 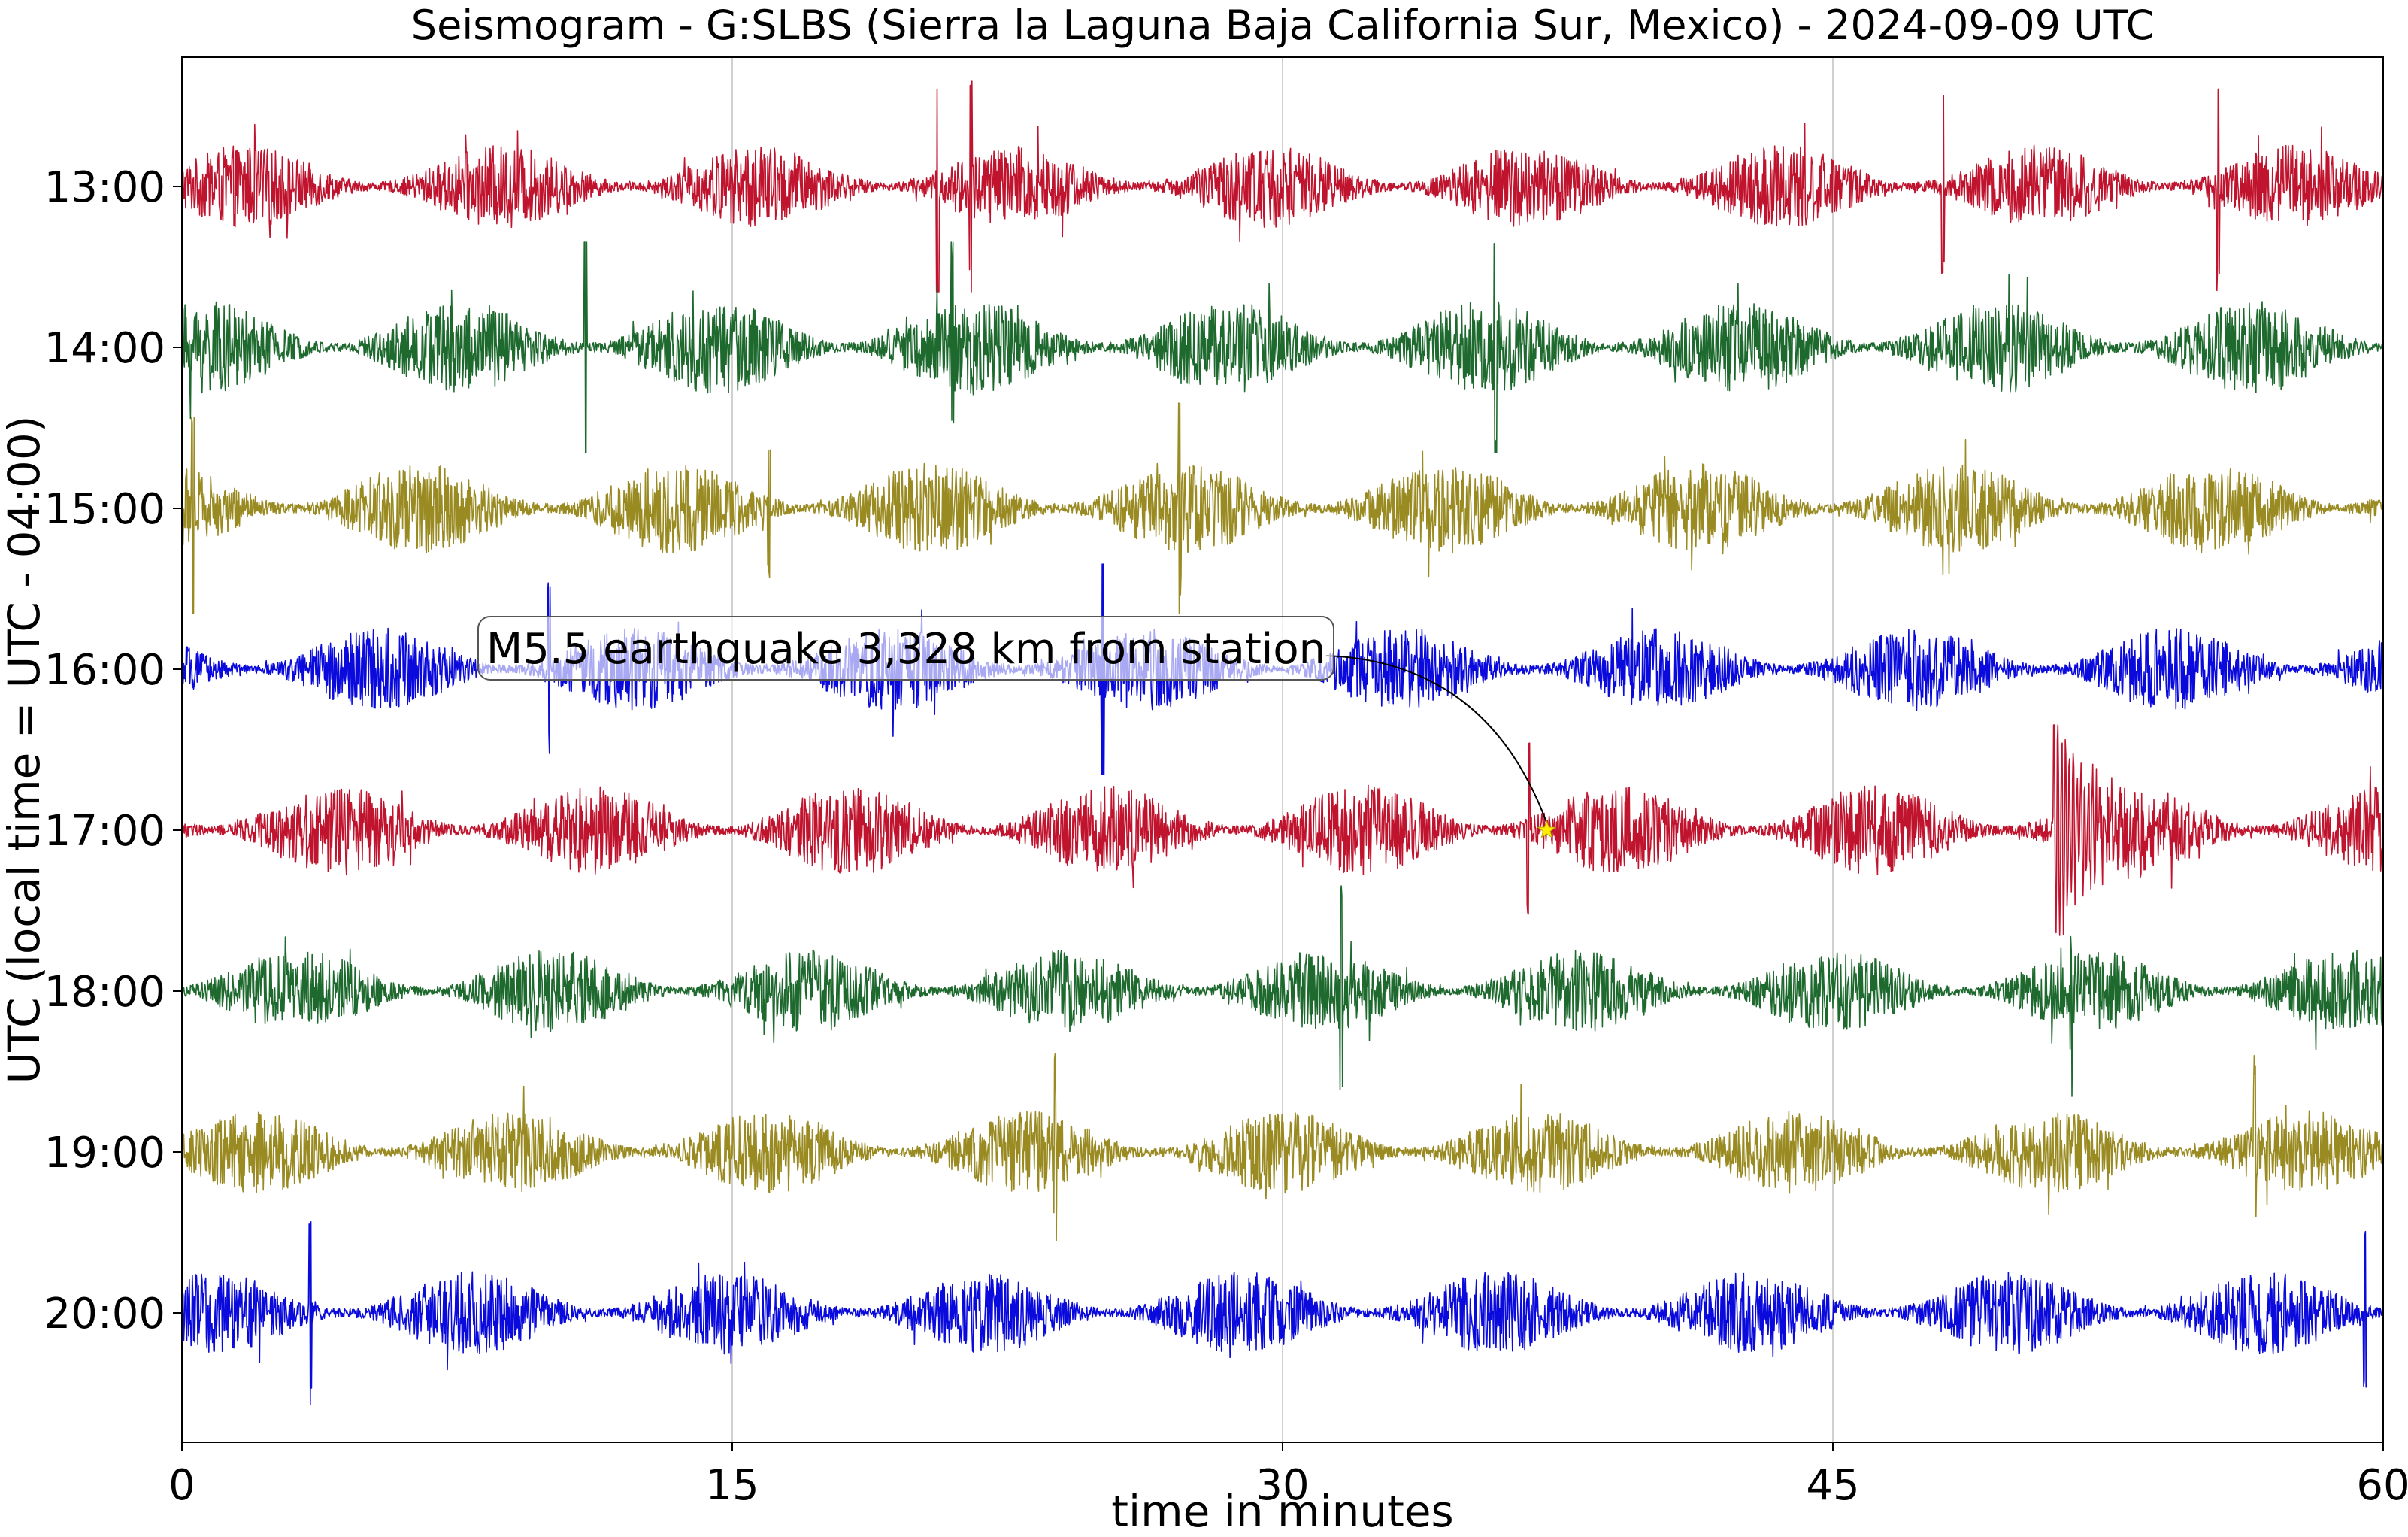 What do you see at coordinates (104, 670) in the screenshot?
I see `y-tick-label-1600: 16:00` at bounding box center [104, 670].